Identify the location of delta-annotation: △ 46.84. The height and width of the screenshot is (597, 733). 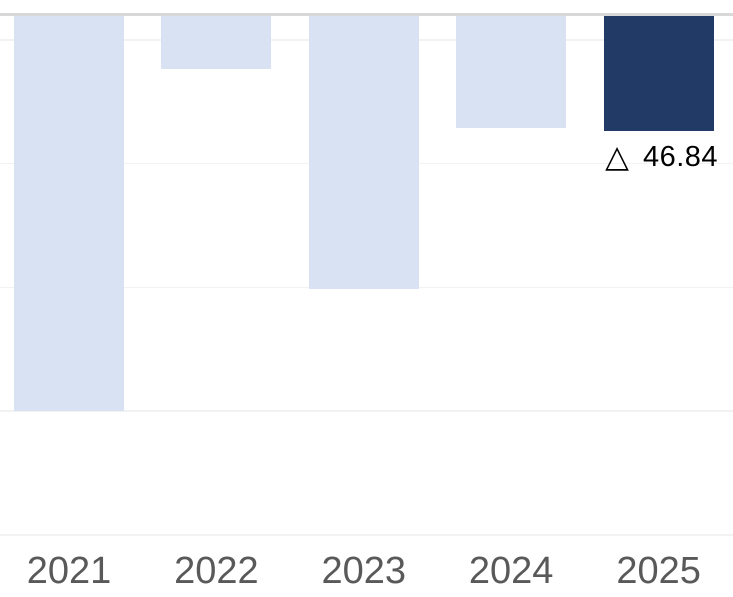
(662, 156).